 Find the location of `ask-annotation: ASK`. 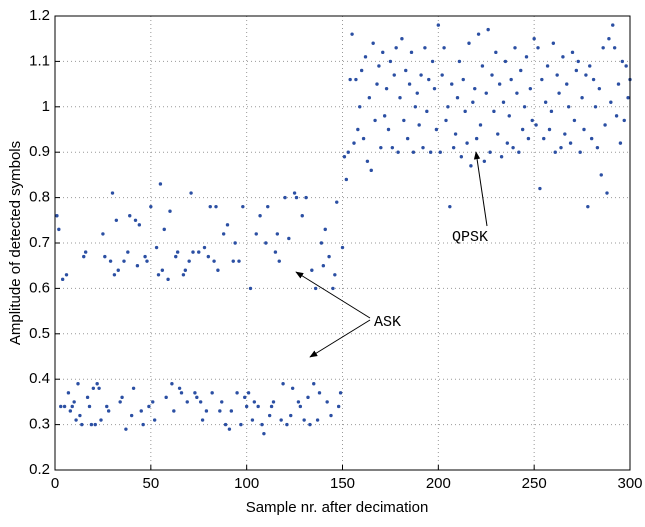

ask-annotation: ASK is located at coordinates (348, 314).